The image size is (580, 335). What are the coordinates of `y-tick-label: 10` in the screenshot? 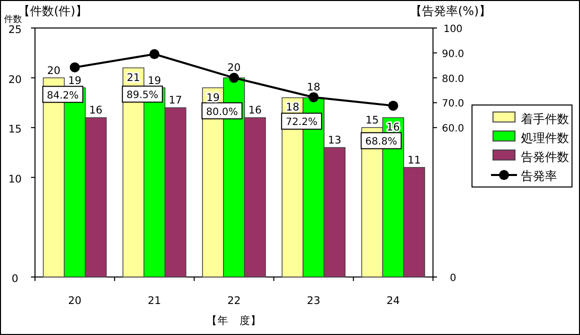 It's located at (15, 179).